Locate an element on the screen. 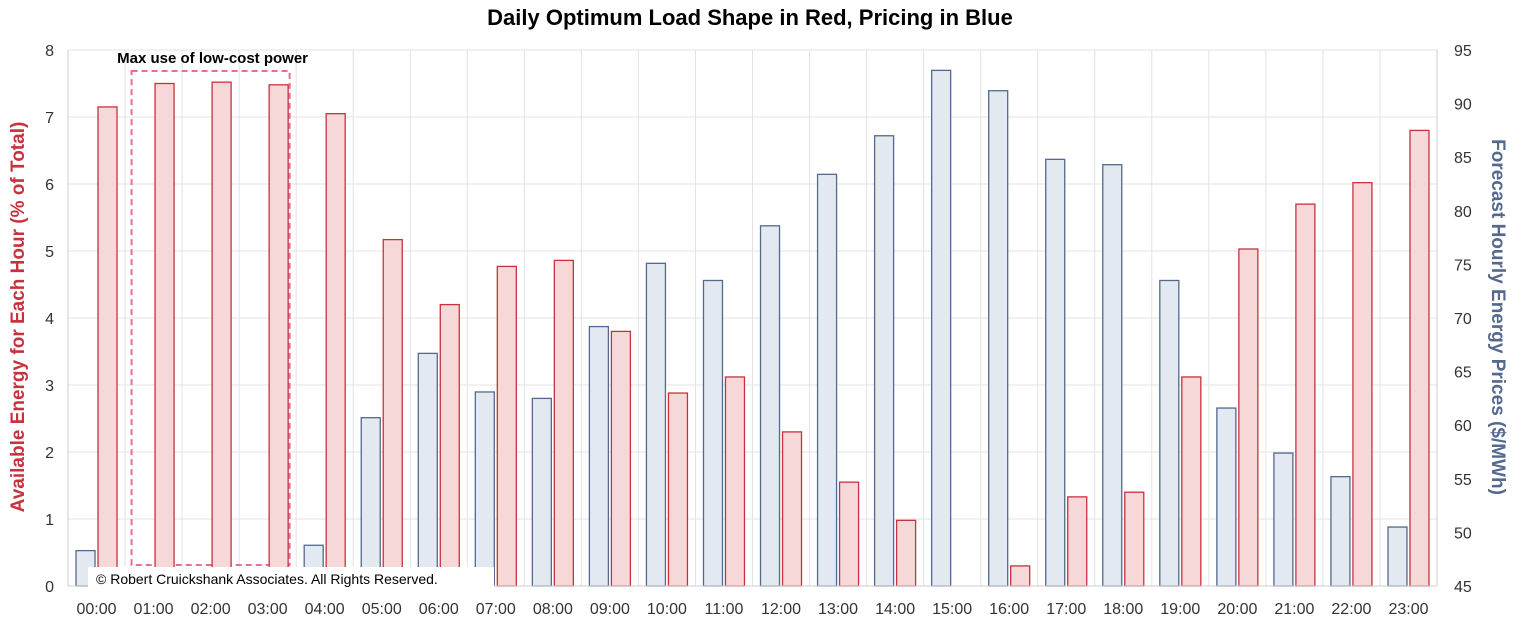 This screenshot has width=1521, height=632. y-tick-label-left: 8 is located at coordinates (49, 51).